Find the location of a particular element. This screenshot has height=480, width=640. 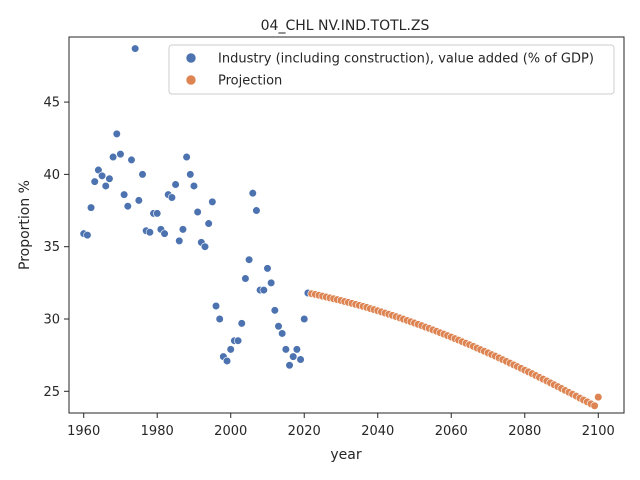

x-tick-label: 2100 is located at coordinates (598, 431).